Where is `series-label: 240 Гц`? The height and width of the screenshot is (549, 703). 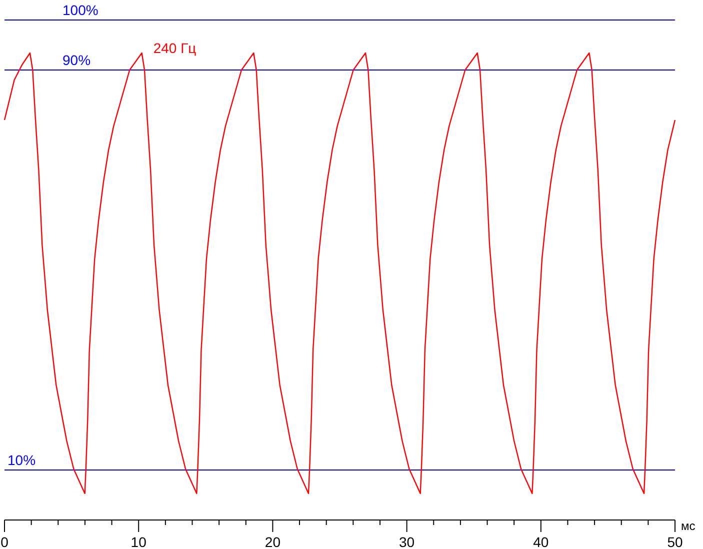
series-label: 240 Гц is located at coordinates (174, 48).